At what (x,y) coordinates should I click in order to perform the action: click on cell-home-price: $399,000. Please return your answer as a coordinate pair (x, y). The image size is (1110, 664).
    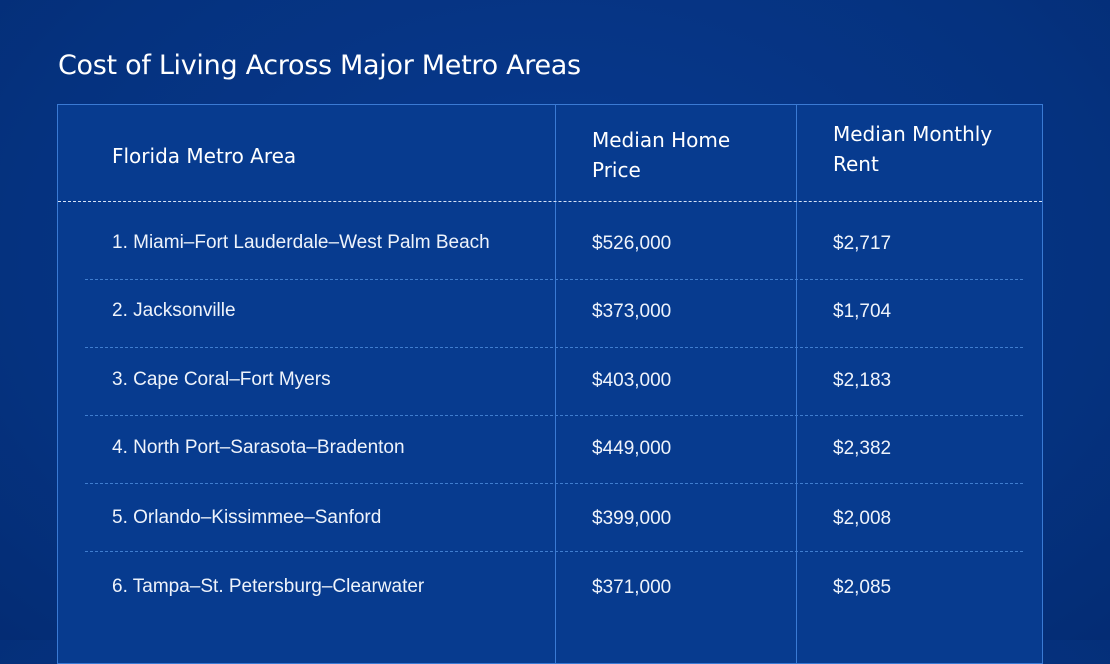
    Looking at the image, I should click on (632, 518).